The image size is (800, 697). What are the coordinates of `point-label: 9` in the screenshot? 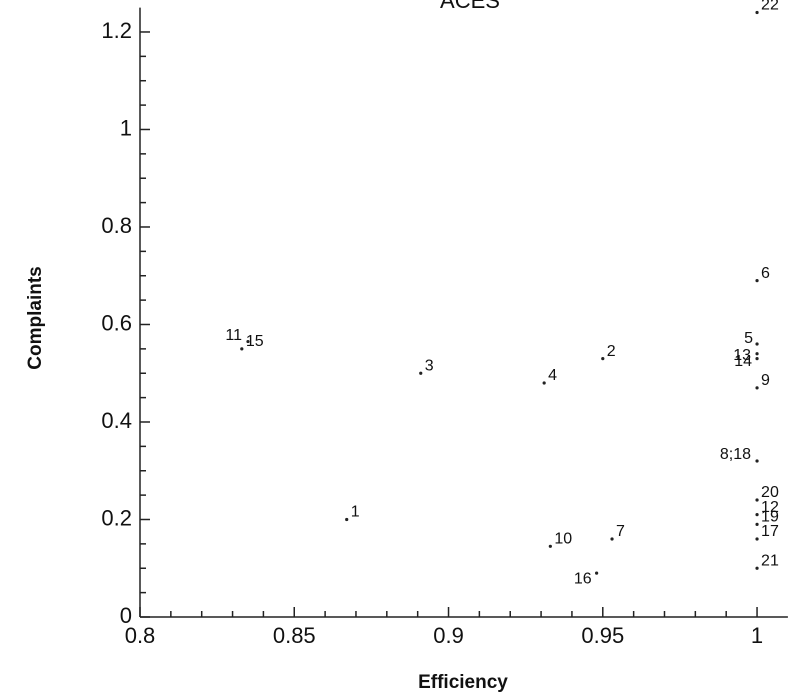 It's located at (765, 380).